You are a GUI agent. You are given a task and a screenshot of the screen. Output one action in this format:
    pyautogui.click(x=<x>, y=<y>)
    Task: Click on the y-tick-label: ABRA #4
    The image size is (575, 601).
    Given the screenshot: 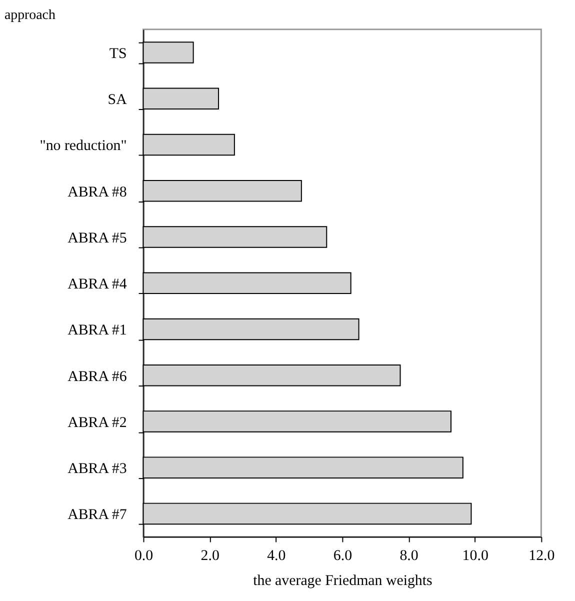 What is the action you would take?
    pyautogui.click(x=98, y=284)
    